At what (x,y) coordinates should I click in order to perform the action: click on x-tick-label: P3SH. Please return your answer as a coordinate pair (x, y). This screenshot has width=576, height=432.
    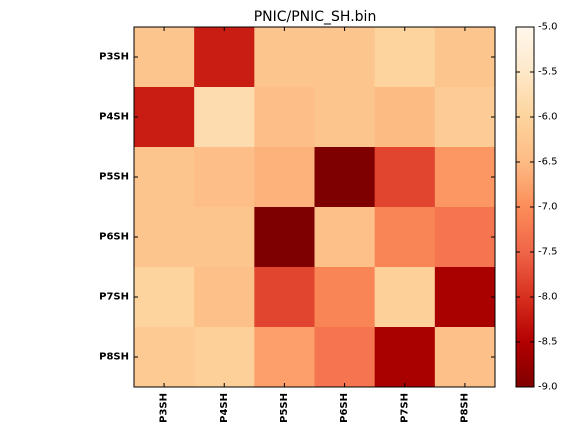
    Looking at the image, I should click on (164, 408).